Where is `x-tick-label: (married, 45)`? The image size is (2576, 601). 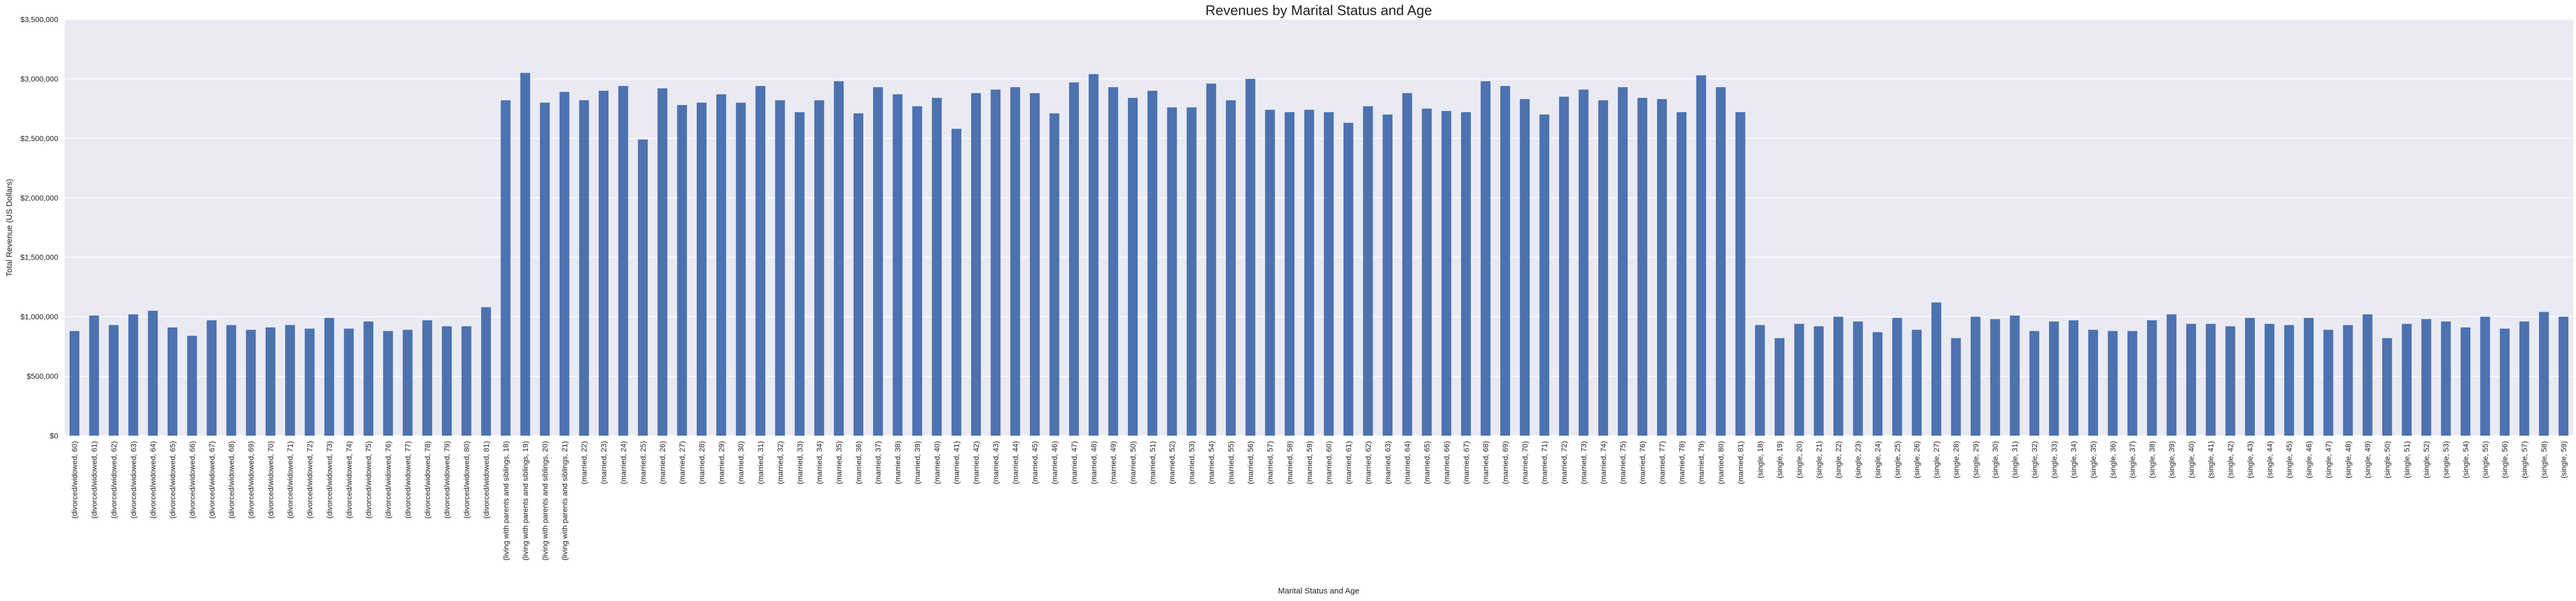 x-tick-label: (married, 45) is located at coordinates (1034, 462).